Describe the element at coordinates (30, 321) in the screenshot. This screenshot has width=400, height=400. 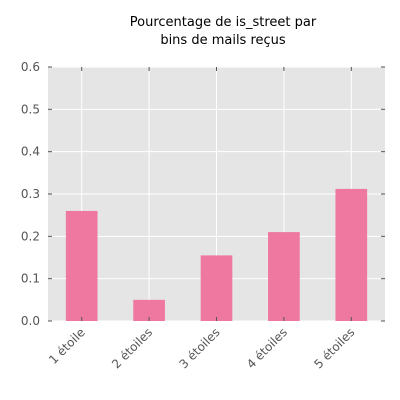
I see `y-tick-label: 0.0` at that location.